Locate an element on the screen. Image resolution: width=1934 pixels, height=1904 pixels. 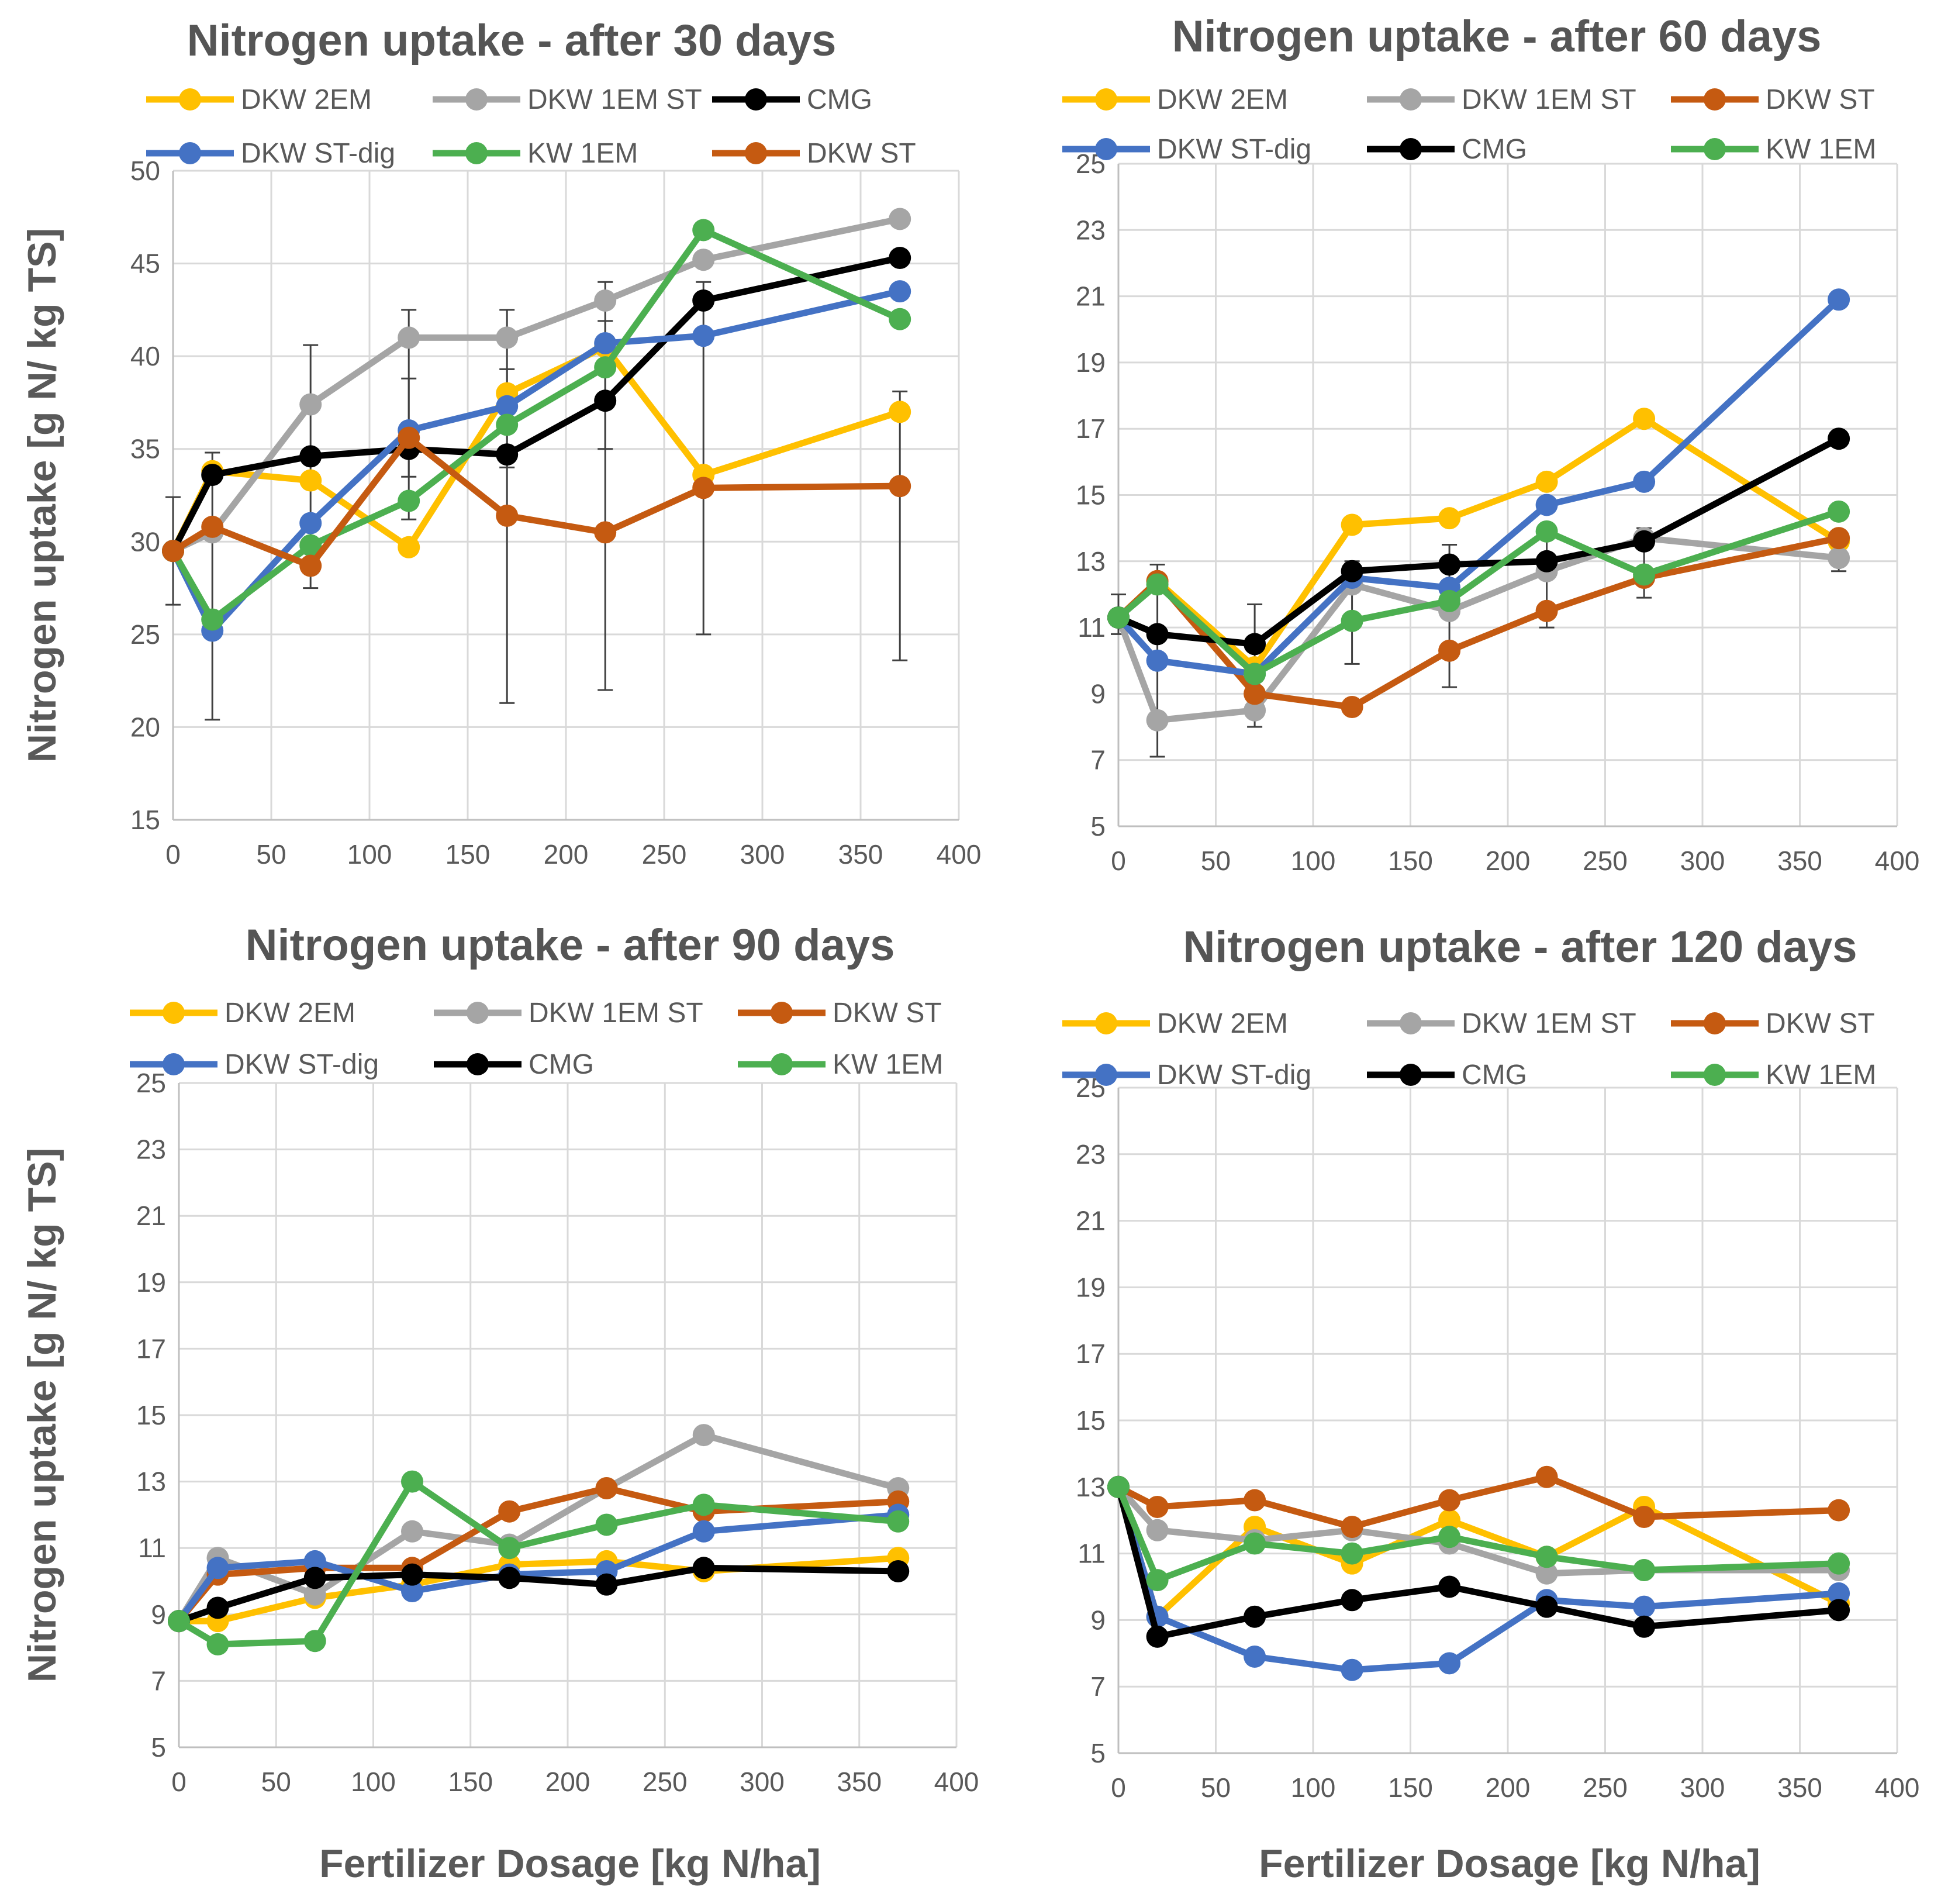
legend-marker-dkw-1em-st is located at coordinates (1411, 99).